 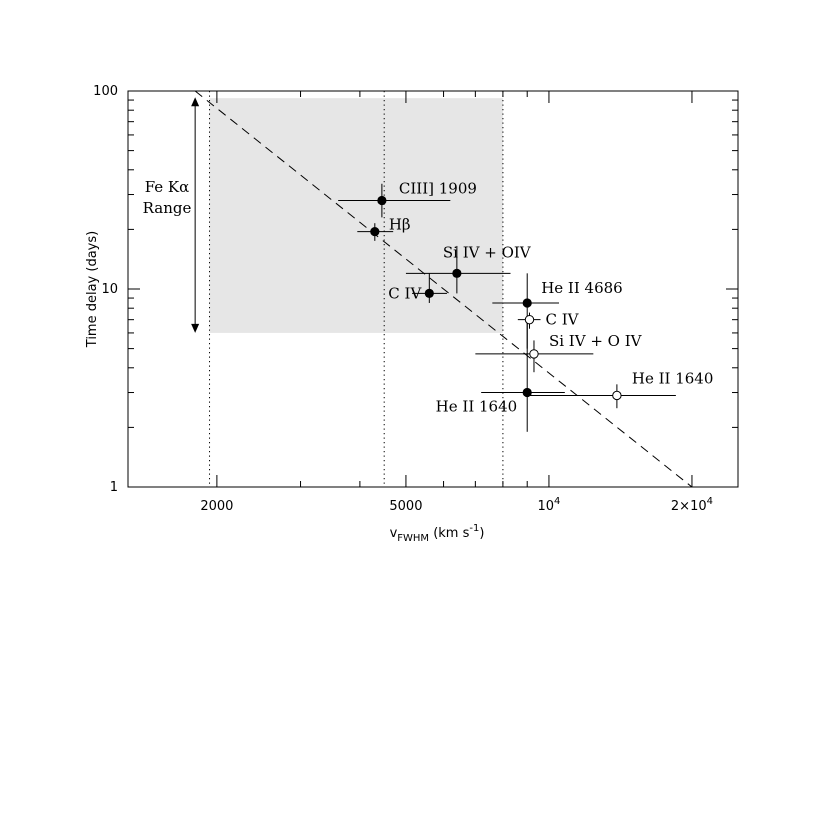 I want to click on y-axis-title: Time delay (days), so click(x=92, y=289).